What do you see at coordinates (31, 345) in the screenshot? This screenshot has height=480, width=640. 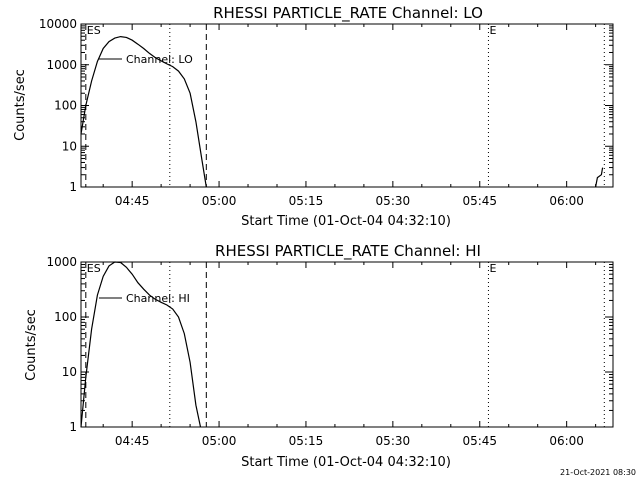 I see `hi-y-axis-label: Counts/sec` at bounding box center [31, 345].